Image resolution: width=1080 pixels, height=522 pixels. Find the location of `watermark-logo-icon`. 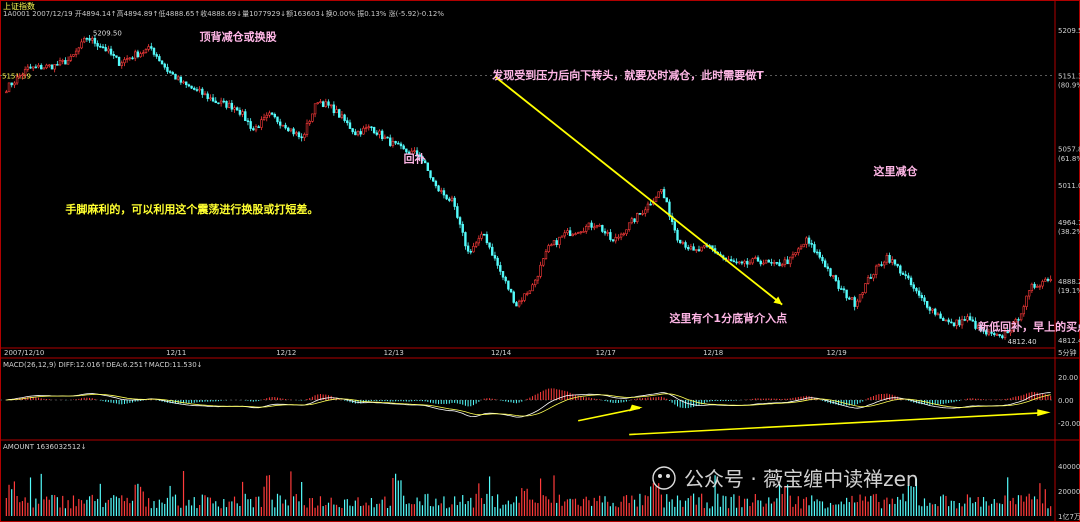

watermark-logo-icon is located at coordinates (664, 478).